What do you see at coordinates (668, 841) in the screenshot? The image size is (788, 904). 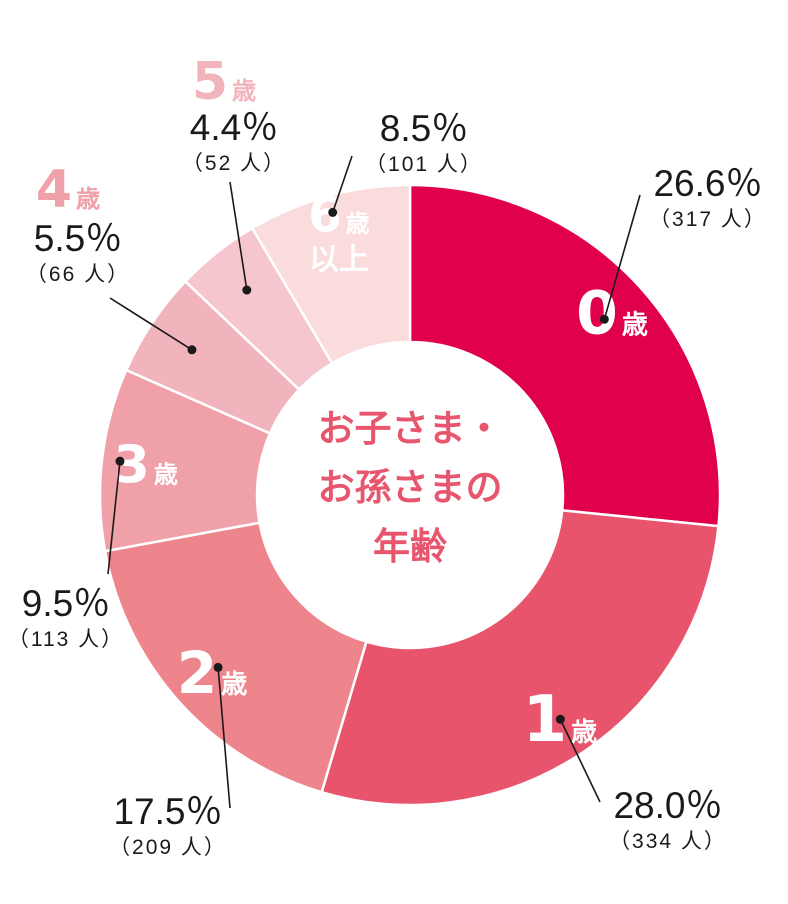 I see `count-label-1: （334 人）` at bounding box center [668, 841].